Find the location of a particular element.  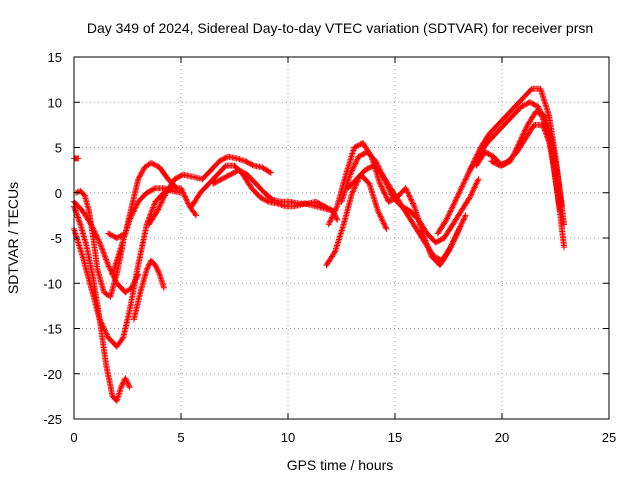

x-tick-label: 0 is located at coordinates (73, 437).